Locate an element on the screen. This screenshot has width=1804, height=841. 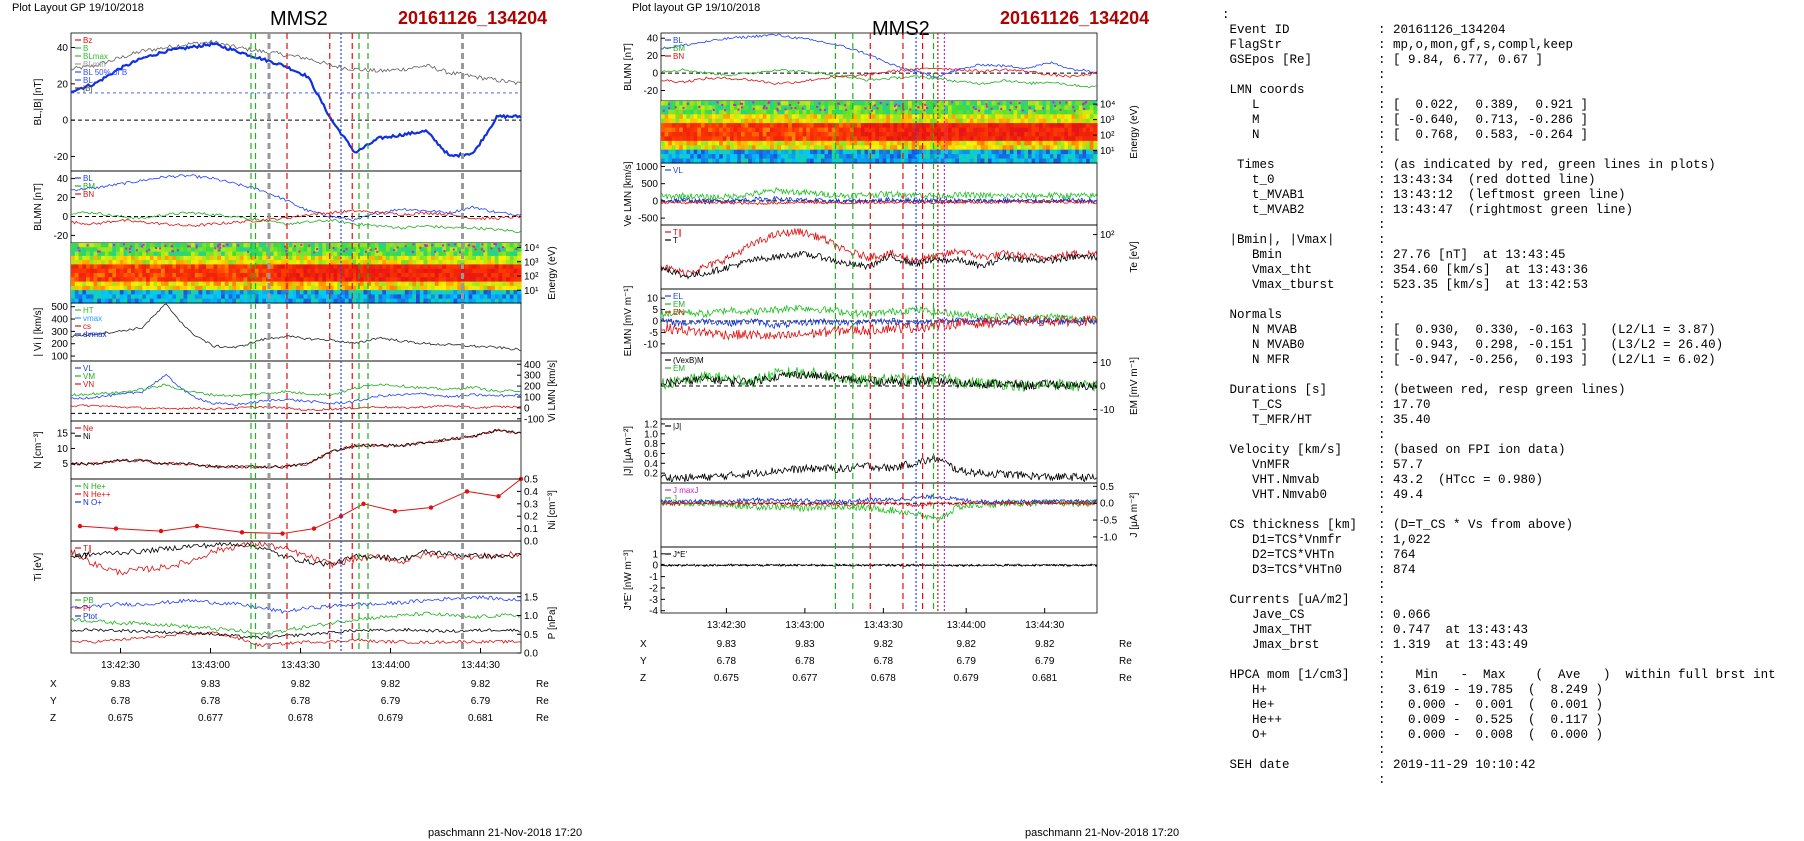
y-tick-label: -1.0 is located at coordinates (1109, 537).